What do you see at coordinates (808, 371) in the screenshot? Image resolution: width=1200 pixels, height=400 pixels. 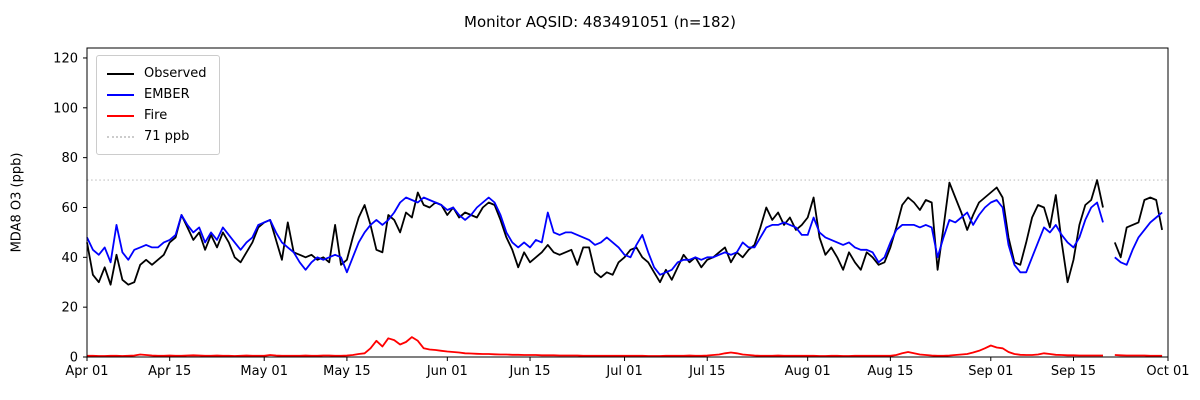 I see `x-axis-tick-label: Aug 01` at bounding box center [808, 371].